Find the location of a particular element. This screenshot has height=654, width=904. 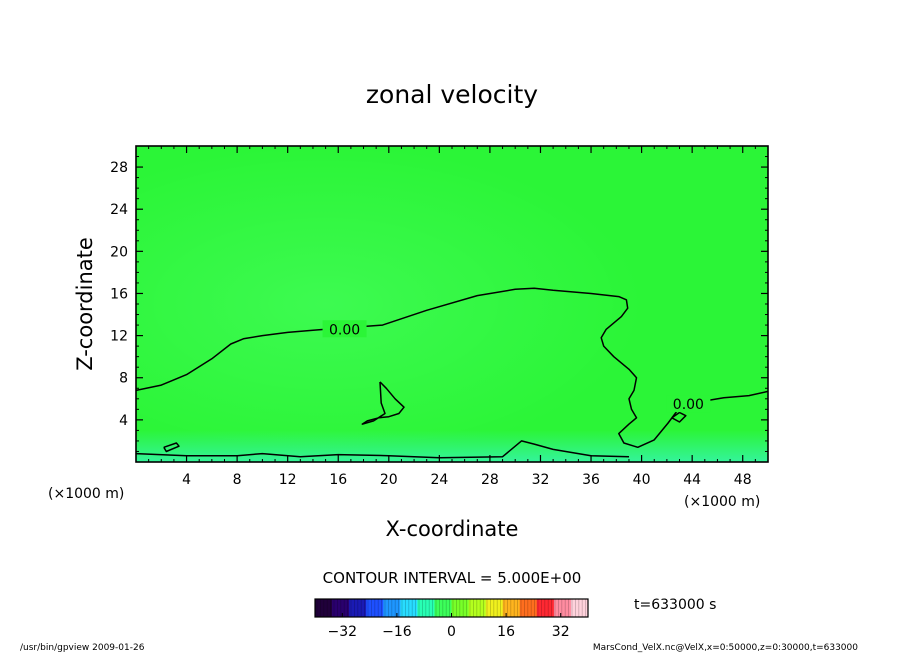

y-tick-label: 24 is located at coordinates (119, 210).